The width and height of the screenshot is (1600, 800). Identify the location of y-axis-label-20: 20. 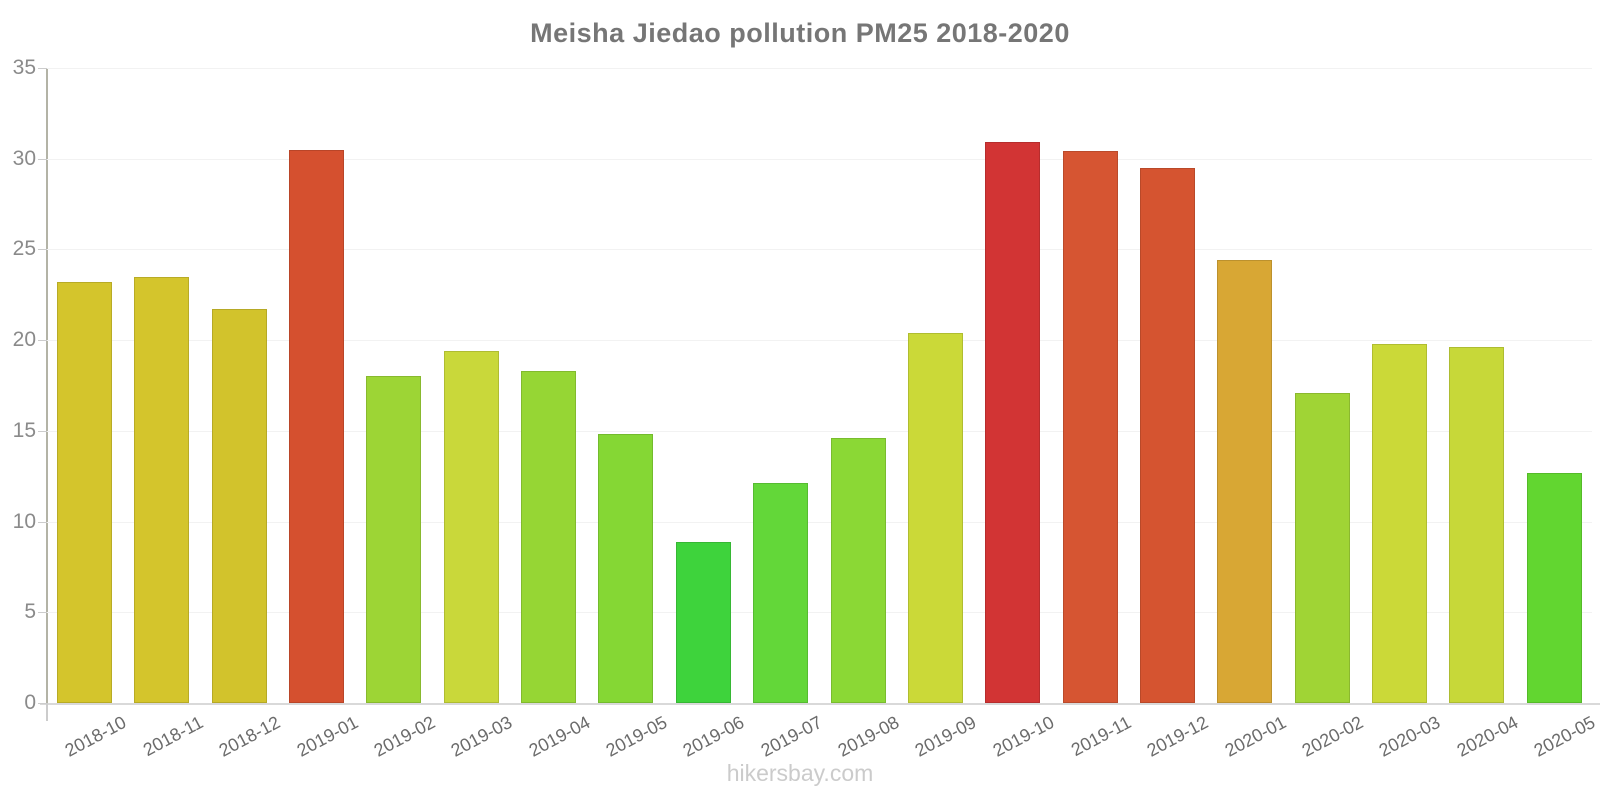
(24, 340).